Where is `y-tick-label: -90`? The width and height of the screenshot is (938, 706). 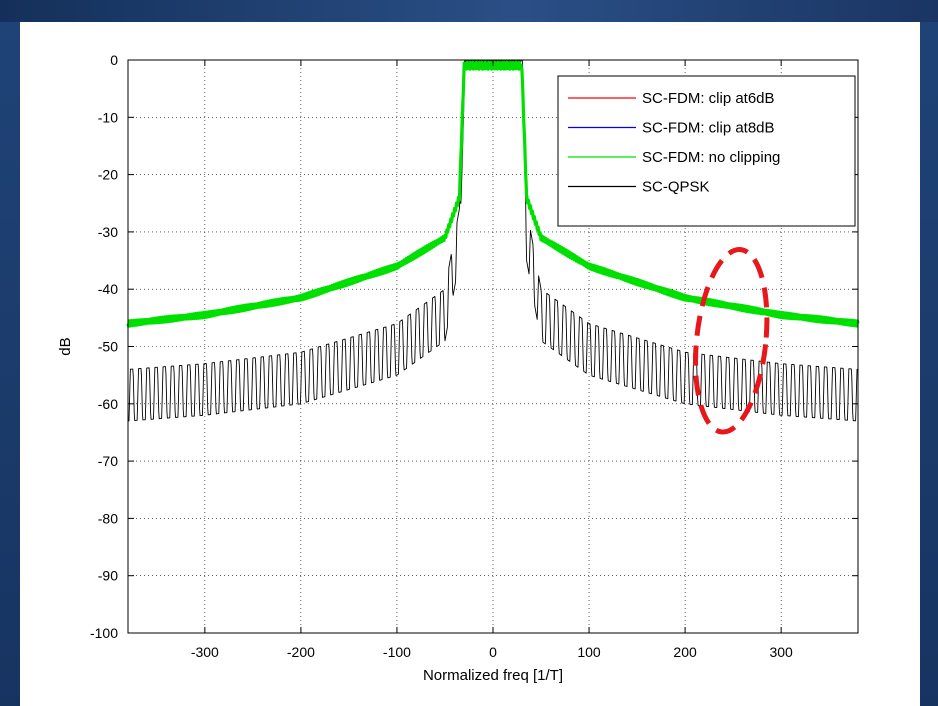 y-tick-label: -90 is located at coordinates (108, 576).